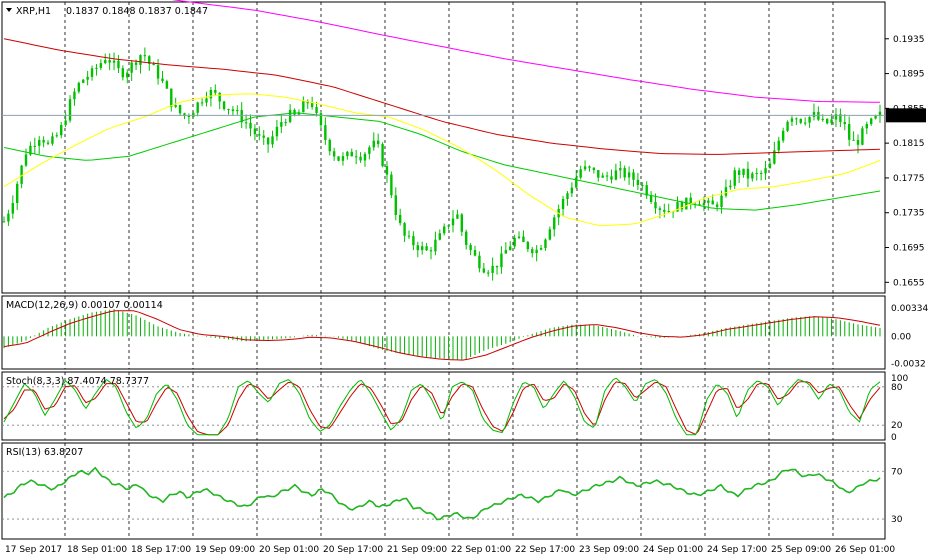 The image size is (929, 559). I want to click on time-axis-label: 18 Sep 17:00, so click(161, 550).